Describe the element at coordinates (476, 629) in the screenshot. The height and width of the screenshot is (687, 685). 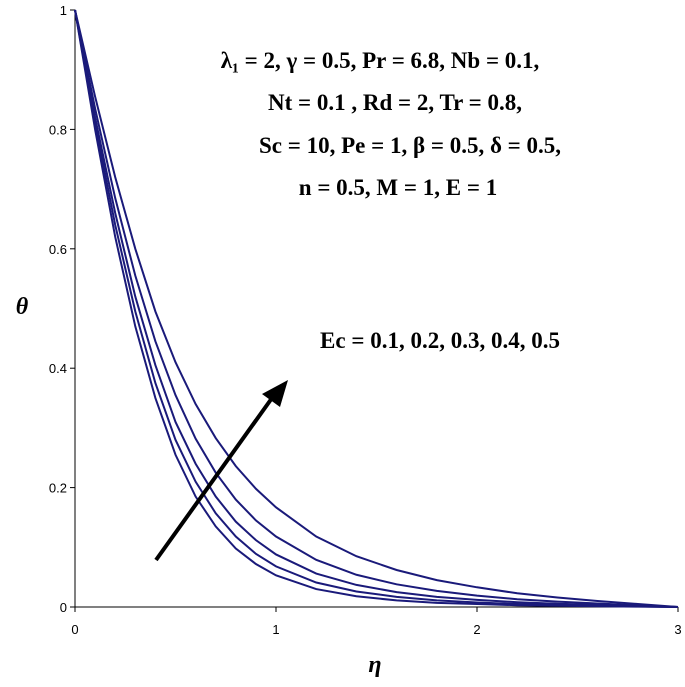
I see `x-tick-label: 2` at that location.